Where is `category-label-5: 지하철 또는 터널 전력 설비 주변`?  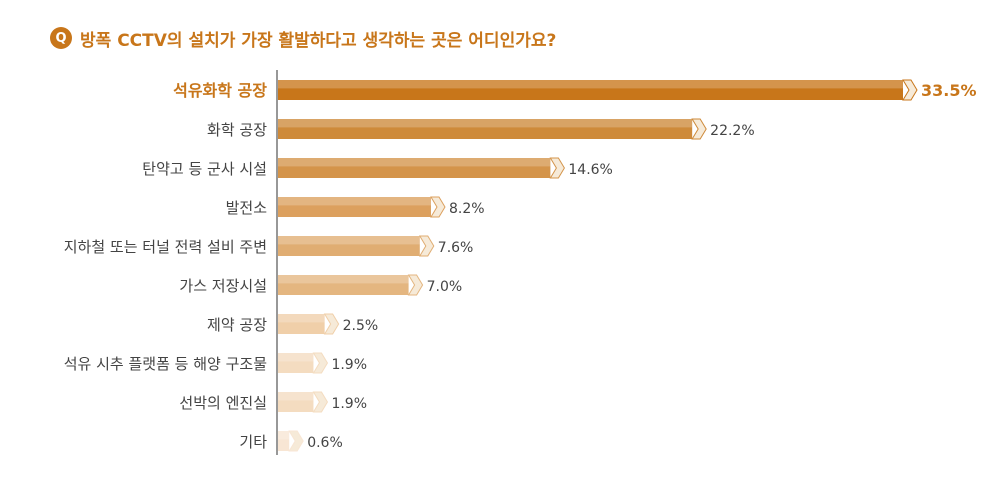 category-label-5: 지하철 또는 터널 전력 설비 주변 is located at coordinates (165, 247).